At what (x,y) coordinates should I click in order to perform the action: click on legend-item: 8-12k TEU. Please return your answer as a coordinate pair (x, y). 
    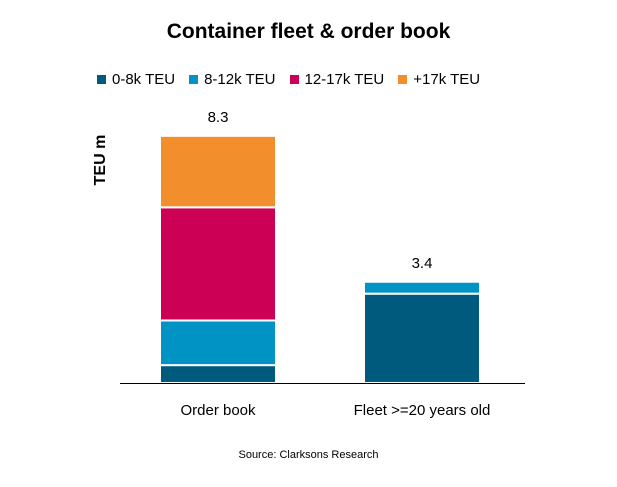
    Looking at the image, I should click on (232, 79).